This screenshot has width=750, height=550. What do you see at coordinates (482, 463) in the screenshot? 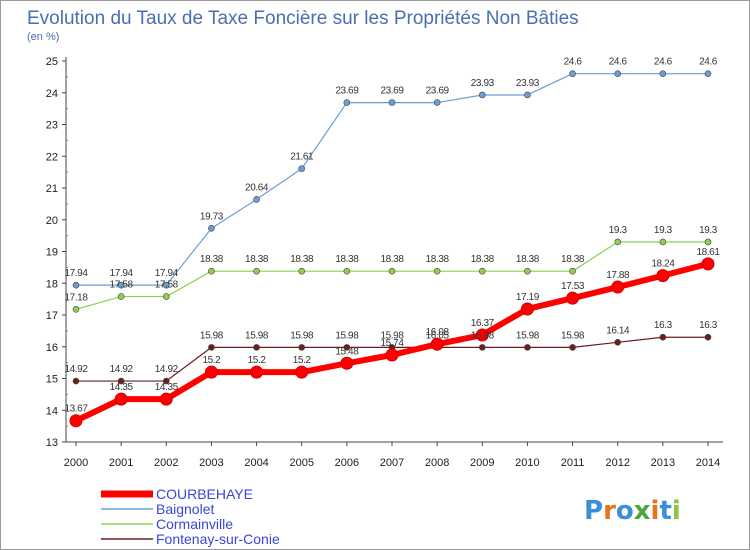
I see `x-tick-label: 2009` at bounding box center [482, 463].